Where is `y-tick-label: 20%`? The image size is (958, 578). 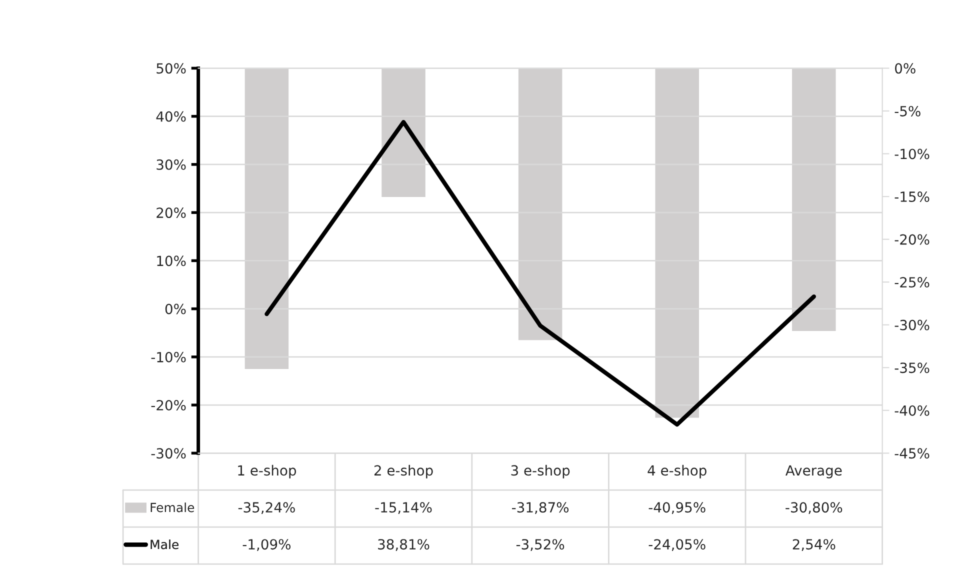
y-tick-label: 20% is located at coordinates (171, 213).